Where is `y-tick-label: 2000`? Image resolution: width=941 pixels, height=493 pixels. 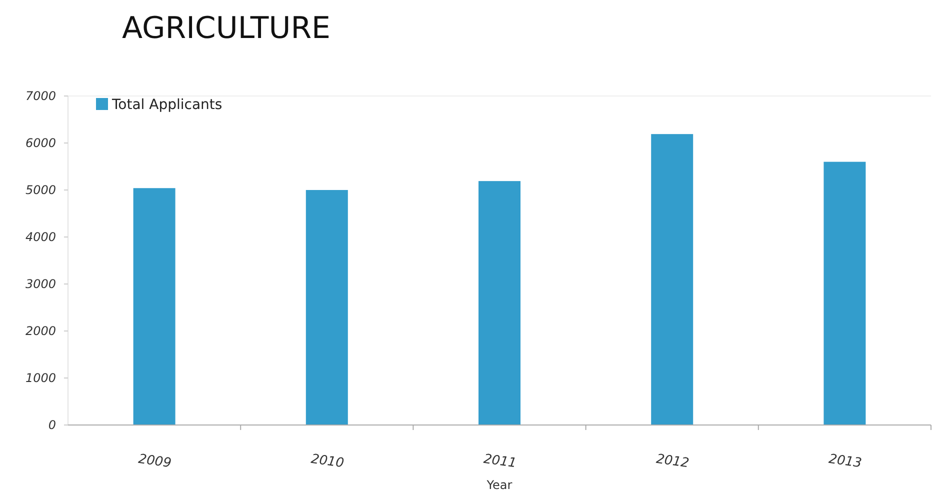
y-tick-label: 2000 is located at coordinates (40, 331).